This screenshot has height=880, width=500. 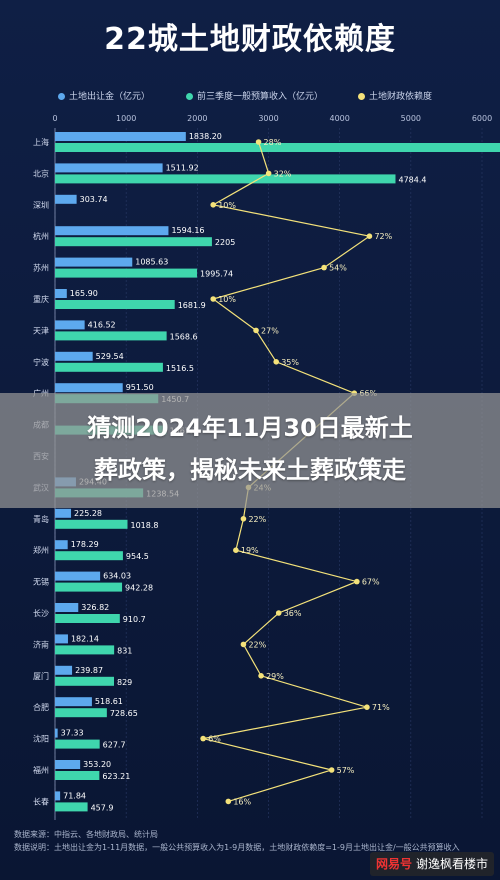 What do you see at coordinates (346, 770) in the screenshot?
I see `dependency-ratio-label: 57%` at bounding box center [346, 770].